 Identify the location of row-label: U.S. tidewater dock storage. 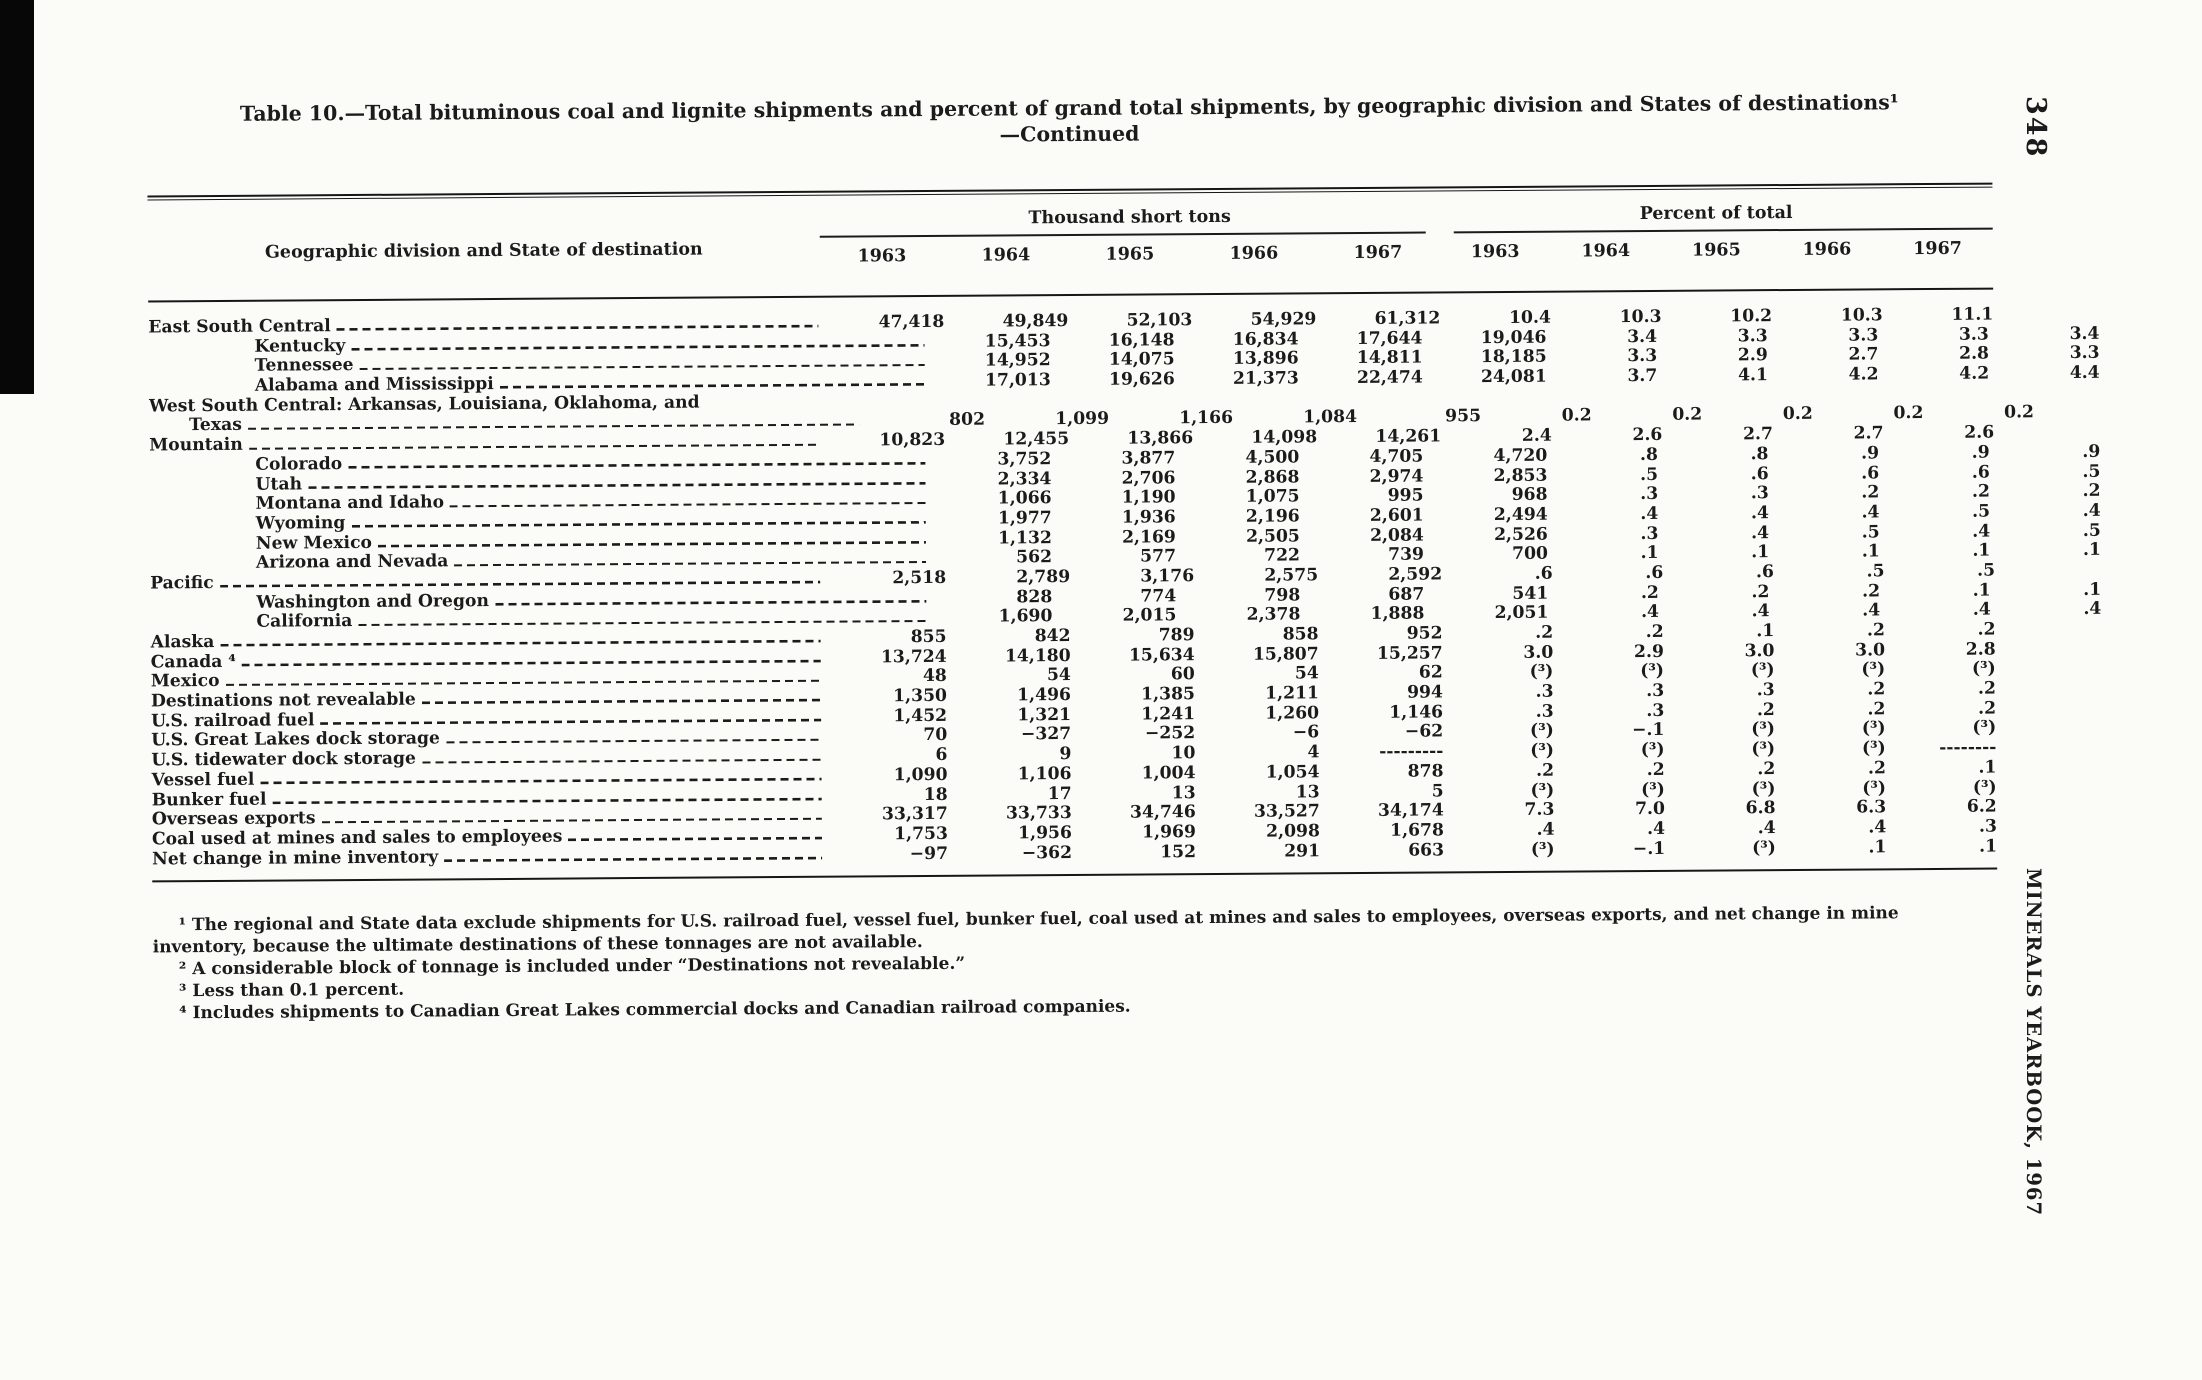
(283, 759).